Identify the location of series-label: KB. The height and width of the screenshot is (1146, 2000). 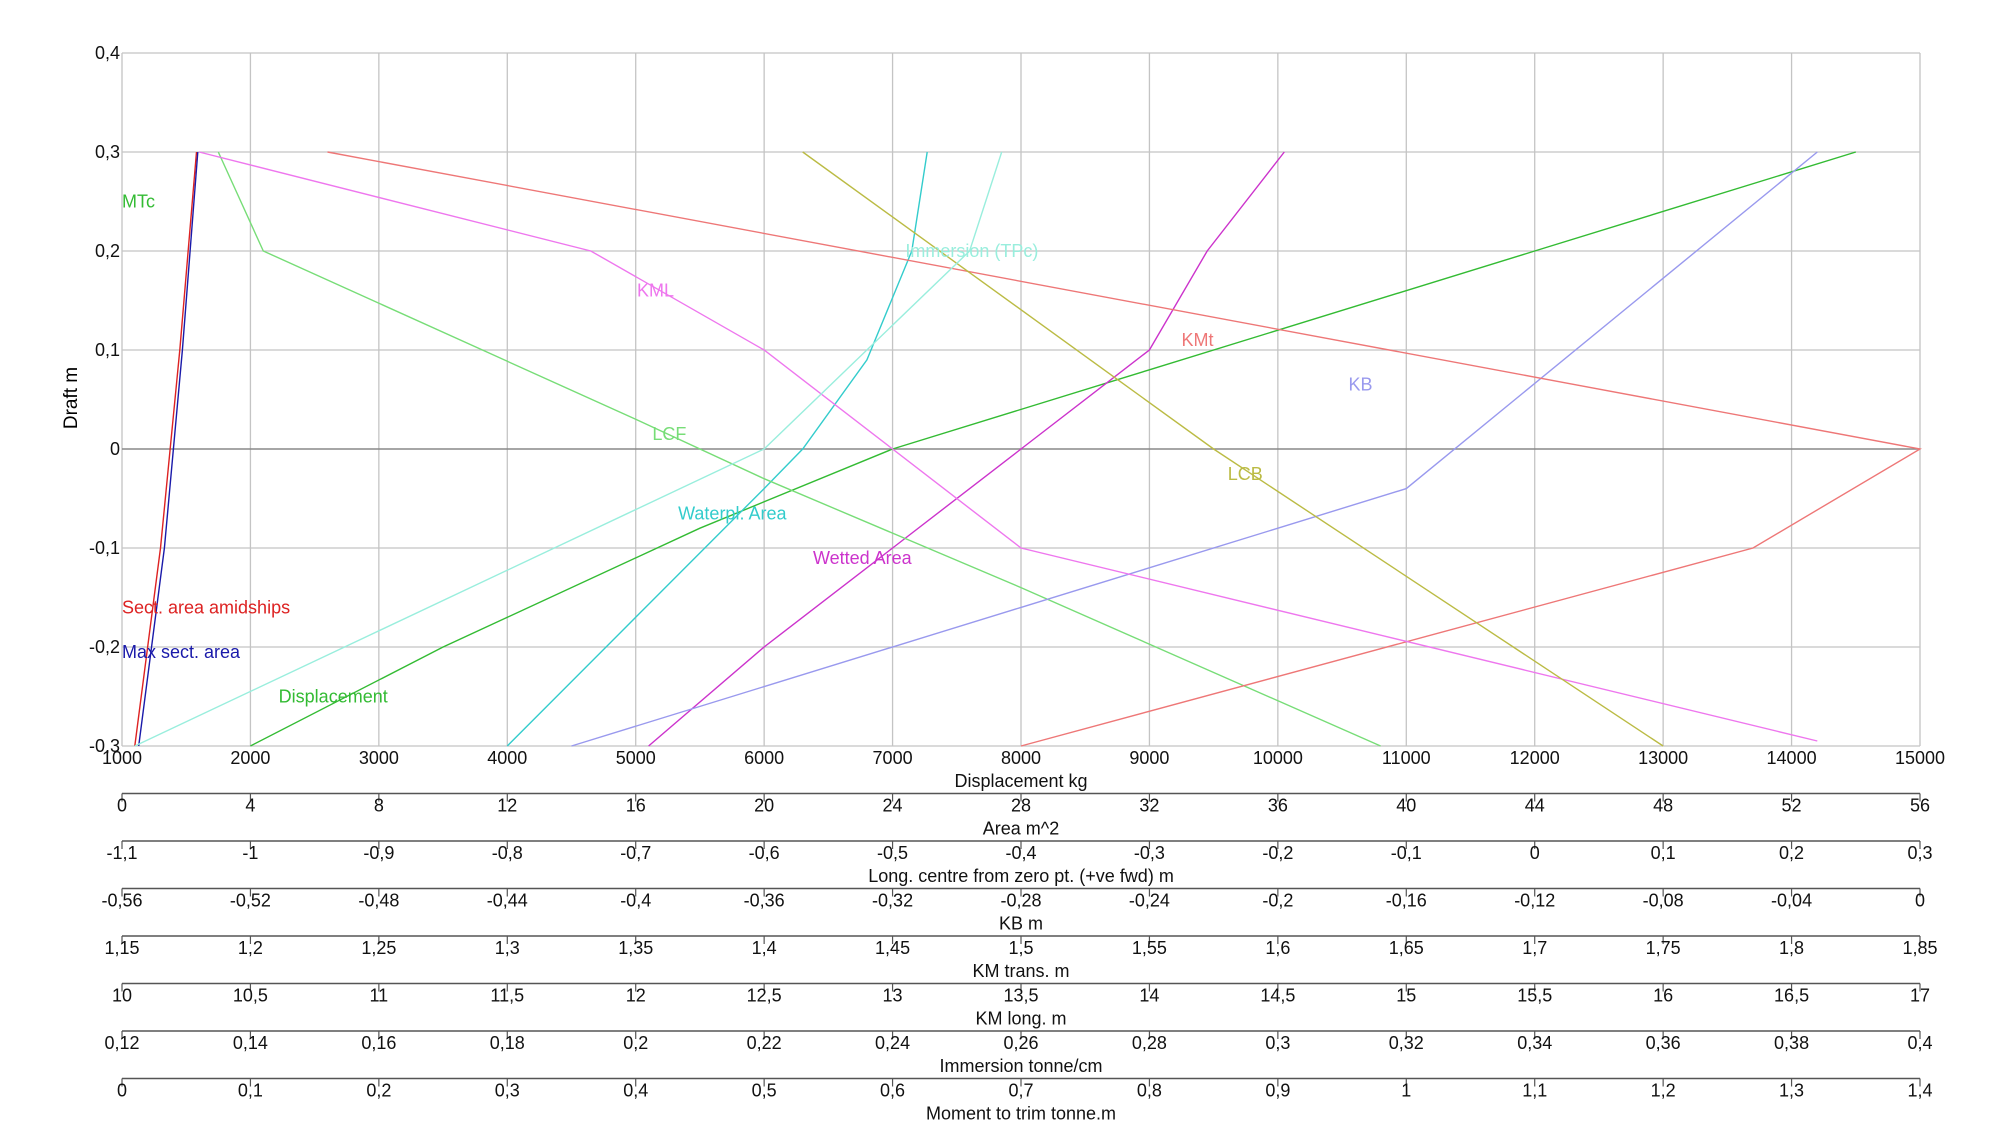
(1360, 385).